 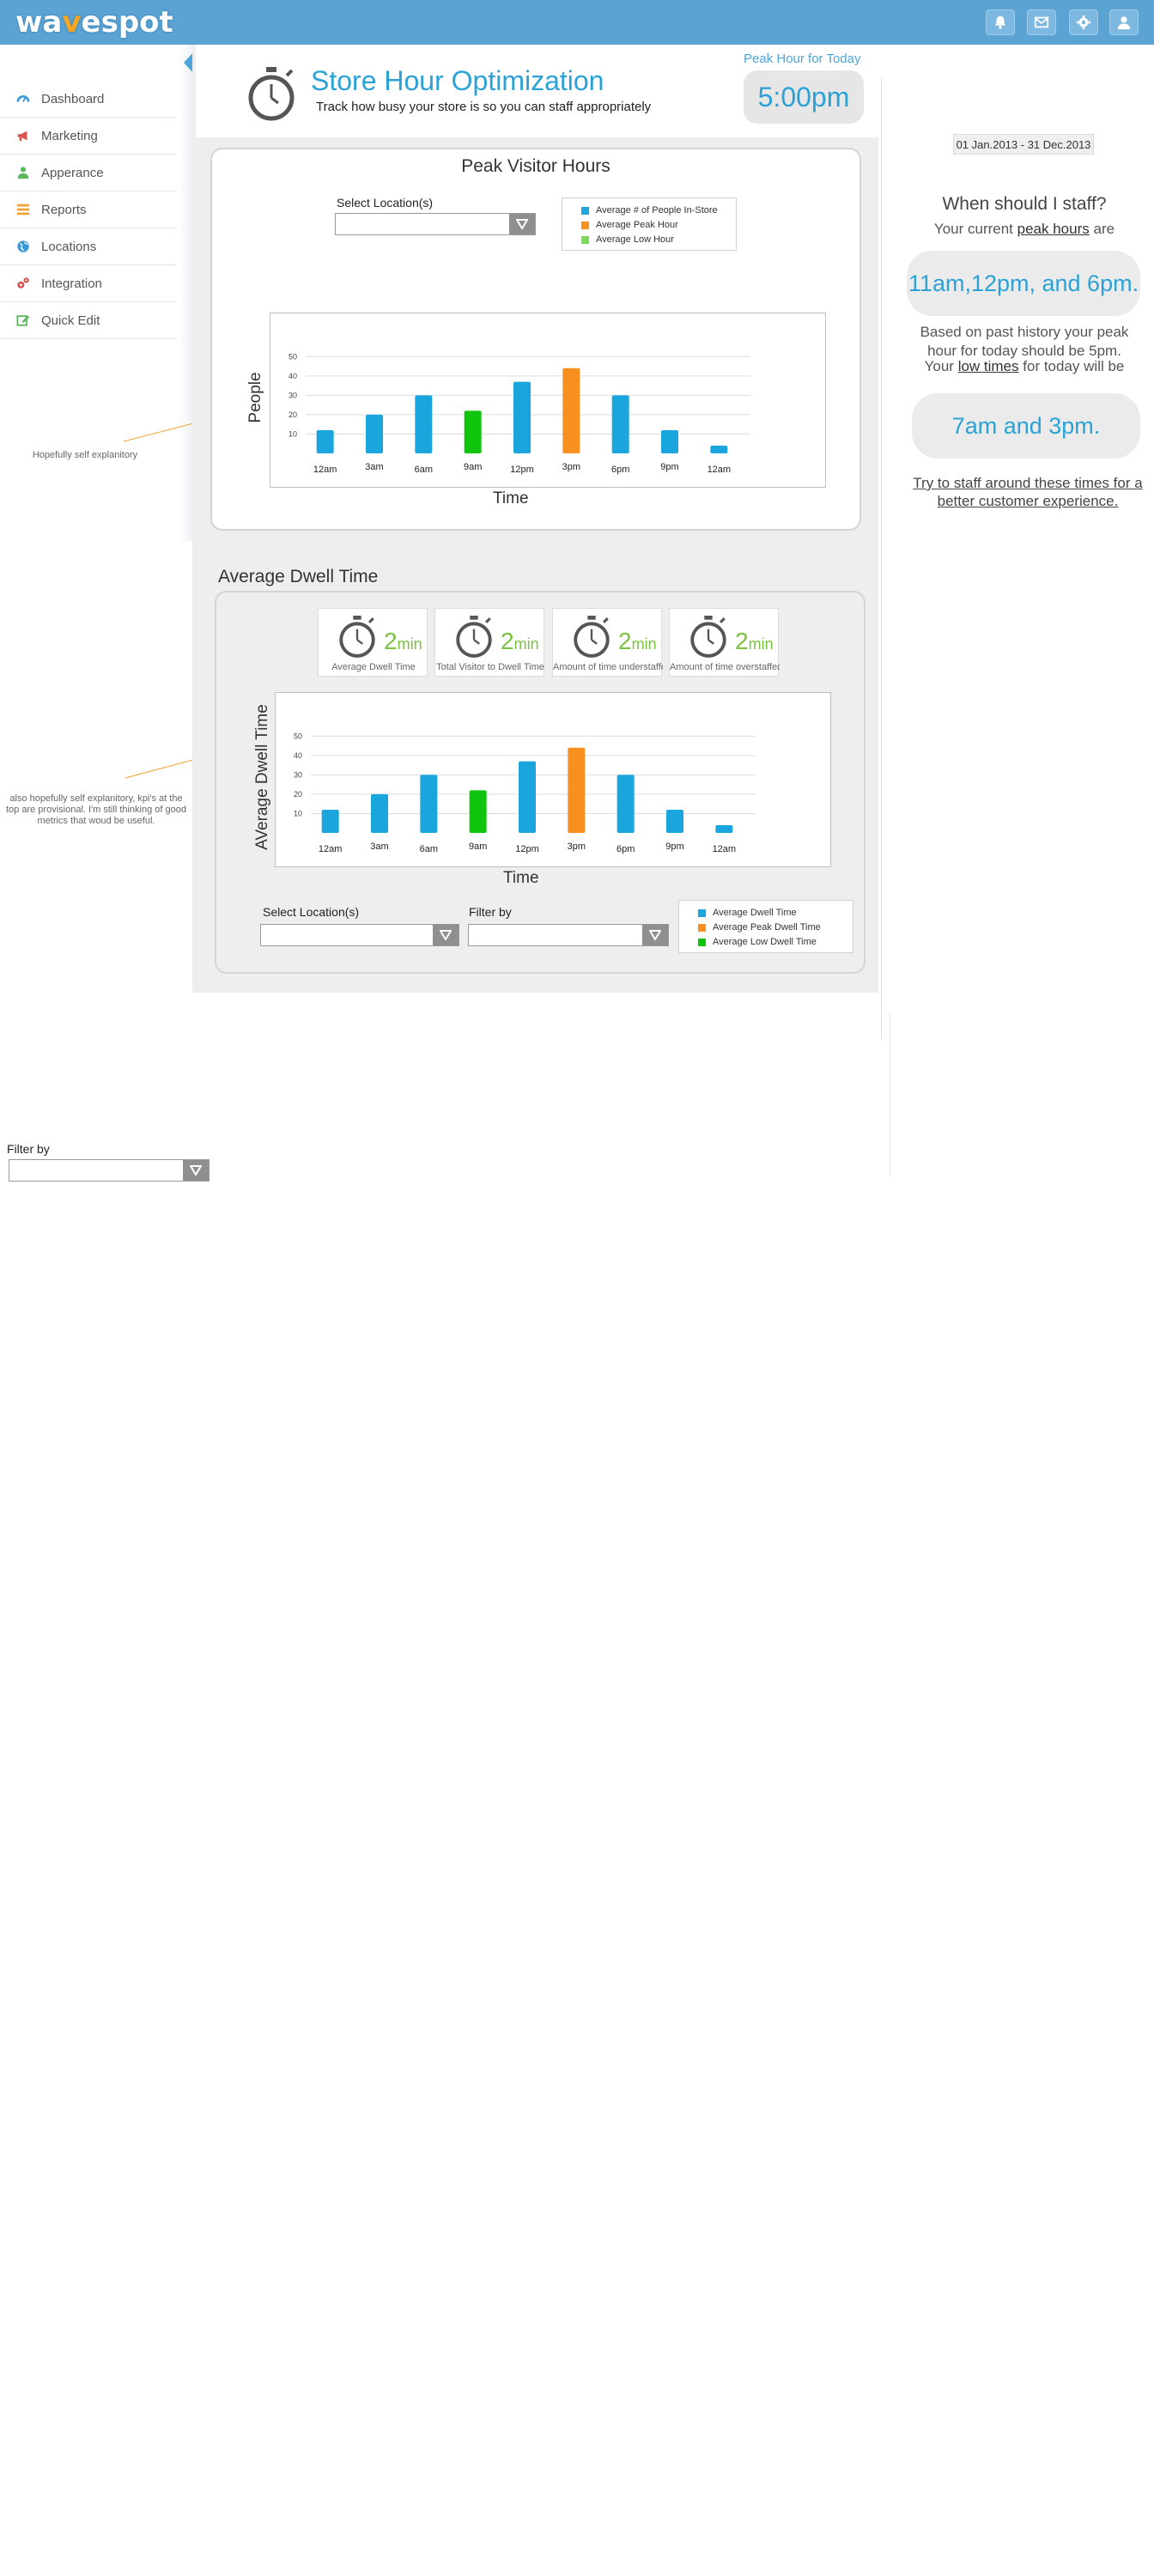 What do you see at coordinates (72, 22) in the screenshot?
I see `logo-text-accent: v` at bounding box center [72, 22].